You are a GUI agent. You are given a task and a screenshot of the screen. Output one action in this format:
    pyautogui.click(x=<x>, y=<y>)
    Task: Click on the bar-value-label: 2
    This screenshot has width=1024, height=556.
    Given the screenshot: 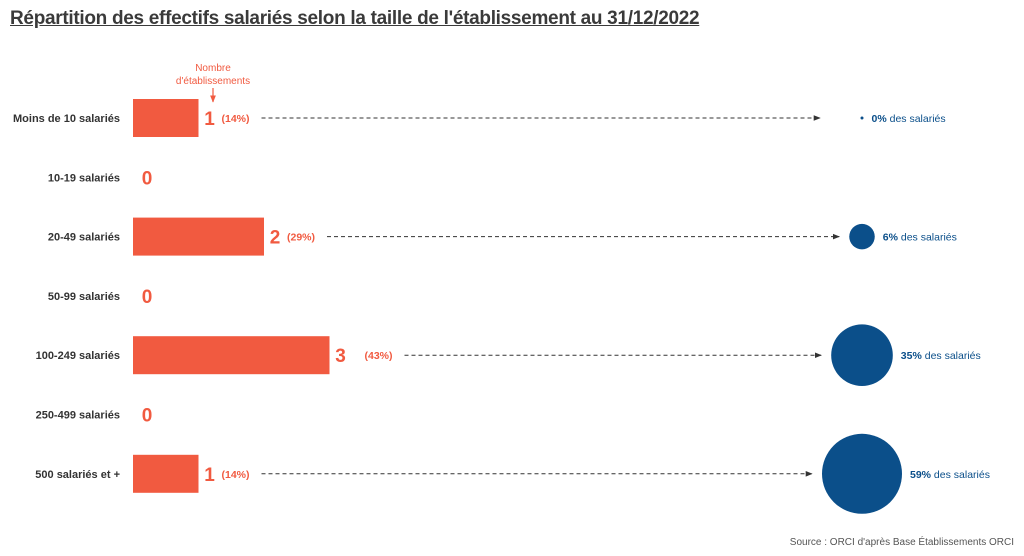 What is the action you would take?
    pyautogui.click(x=275, y=238)
    